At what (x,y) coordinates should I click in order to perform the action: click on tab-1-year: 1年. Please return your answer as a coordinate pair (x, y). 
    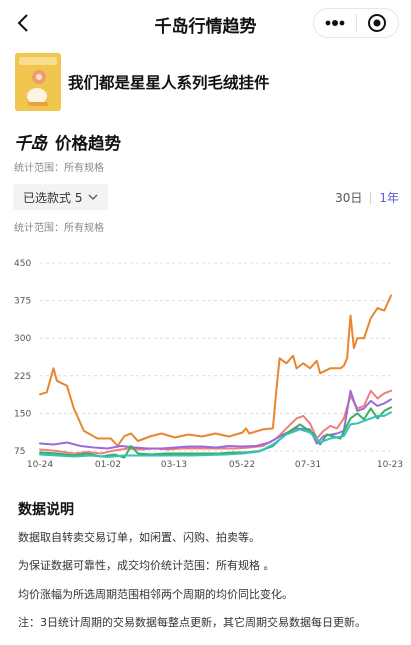
    Looking at the image, I should click on (389, 198).